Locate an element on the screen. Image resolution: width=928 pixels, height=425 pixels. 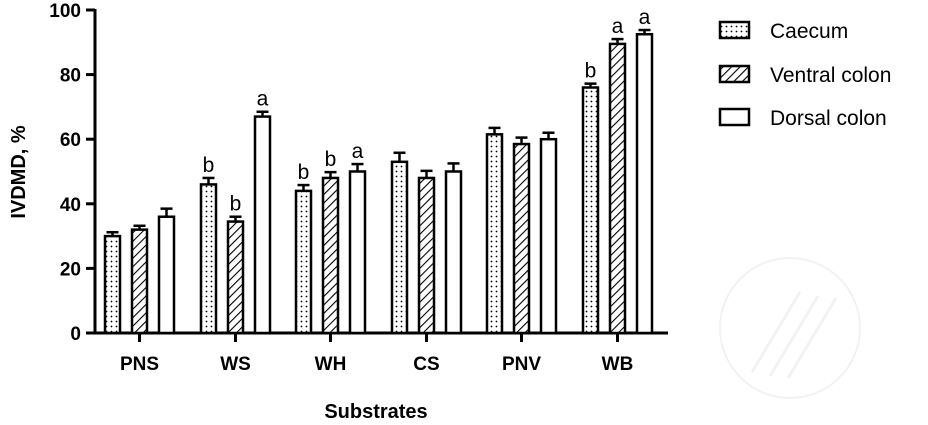
legend-label: Caecum is located at coordinates (809, 31).